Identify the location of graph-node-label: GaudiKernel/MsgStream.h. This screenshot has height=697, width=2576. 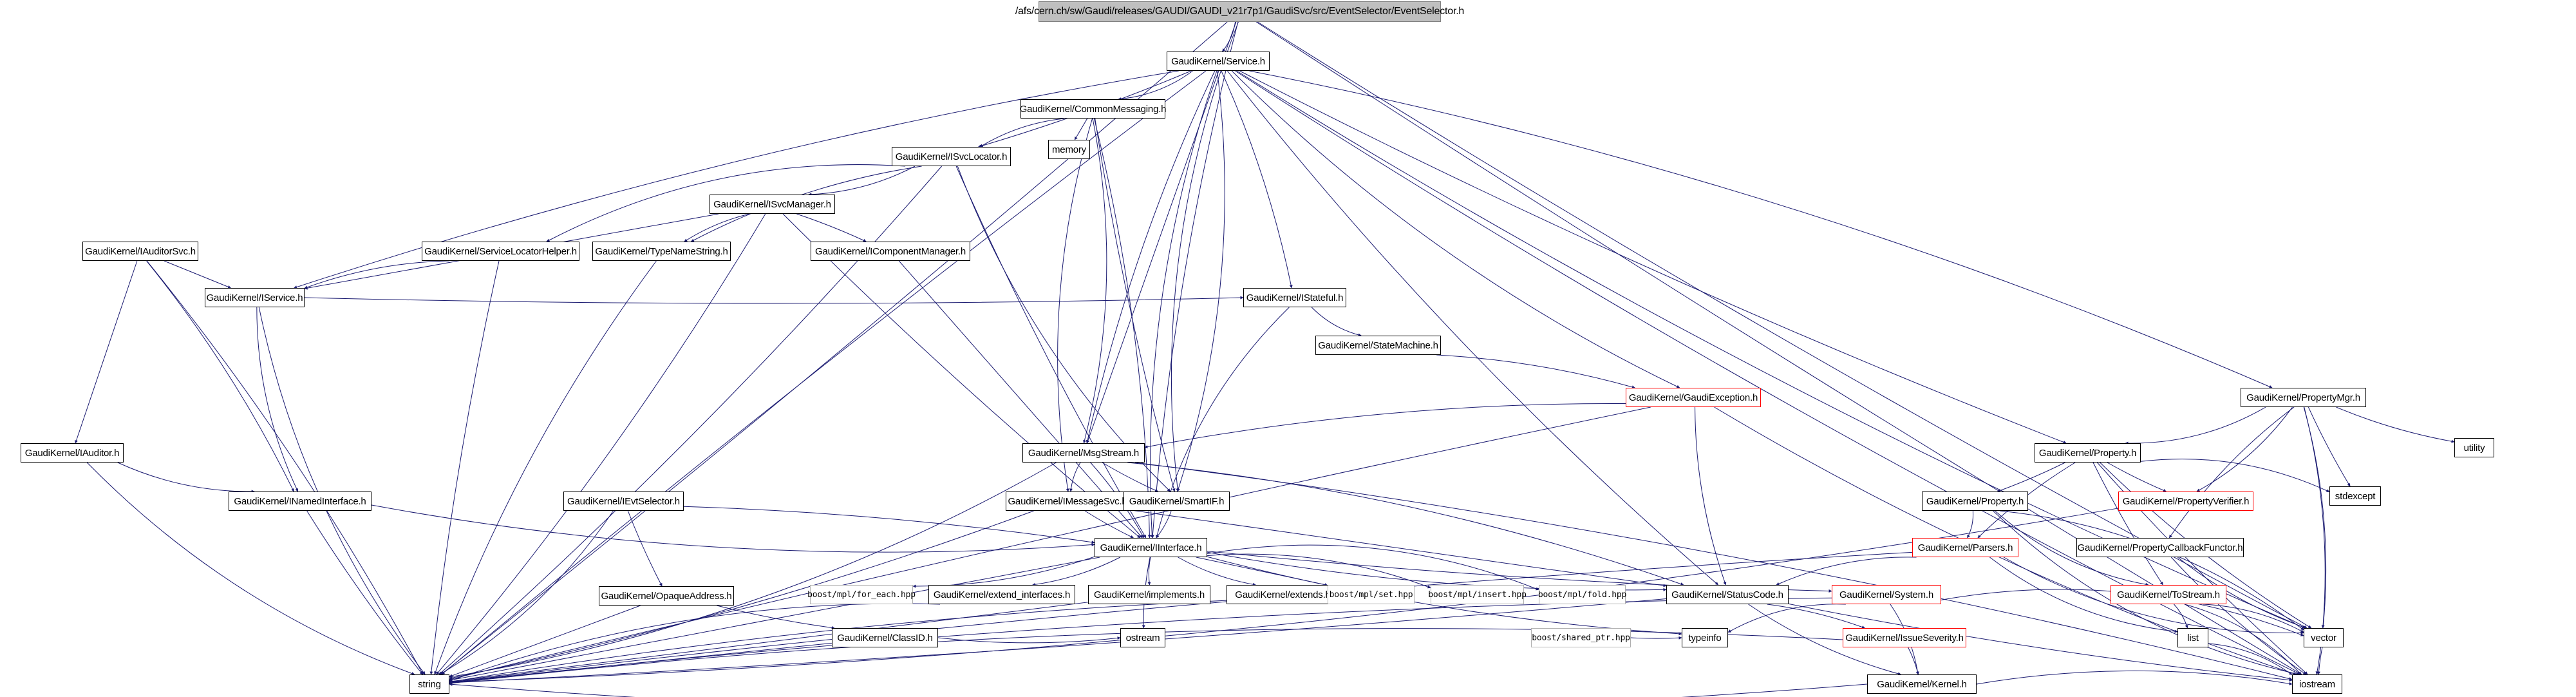
(1084, 453).